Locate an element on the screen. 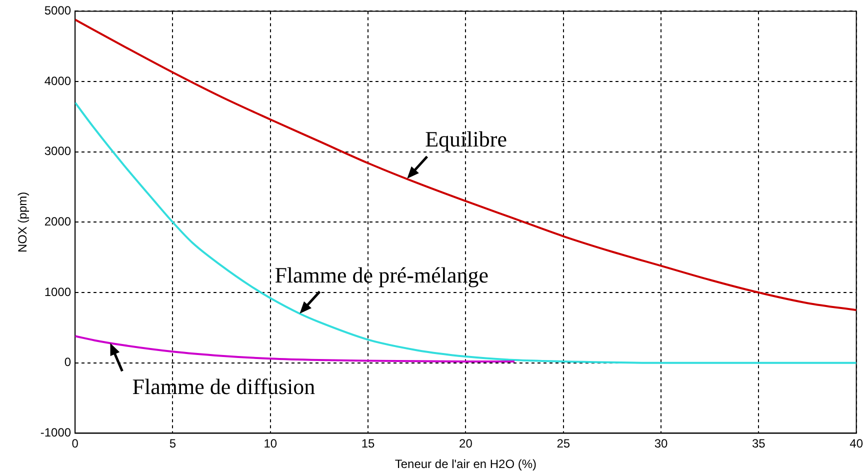 Image resolution: width=867 pixels, height=476 pixels. y-tick-label: 2000 is located at coordinates (58, 221).